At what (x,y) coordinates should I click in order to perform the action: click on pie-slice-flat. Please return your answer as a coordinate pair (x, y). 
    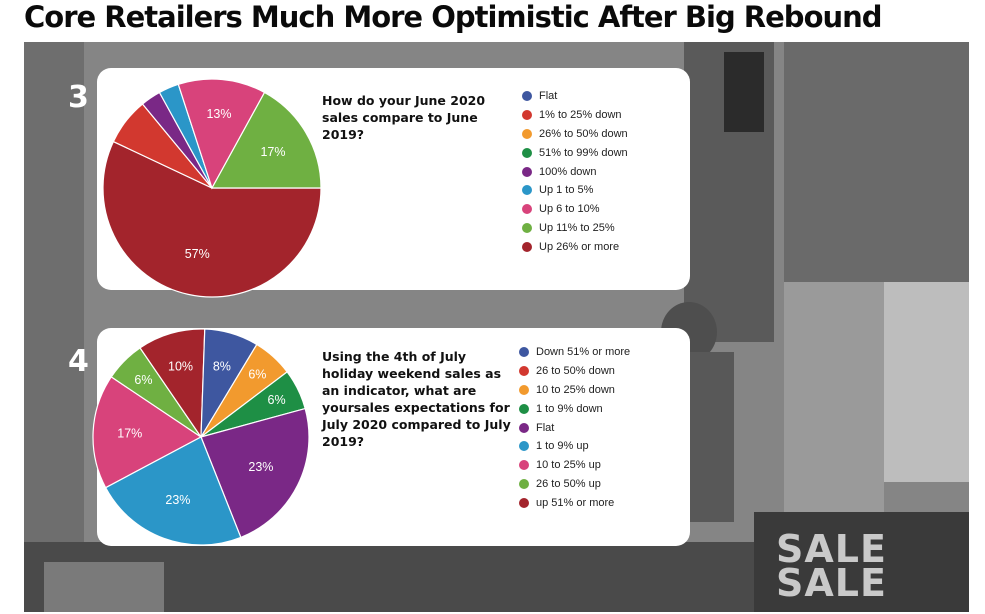
    Looking at the image, I should click on (255, 473).